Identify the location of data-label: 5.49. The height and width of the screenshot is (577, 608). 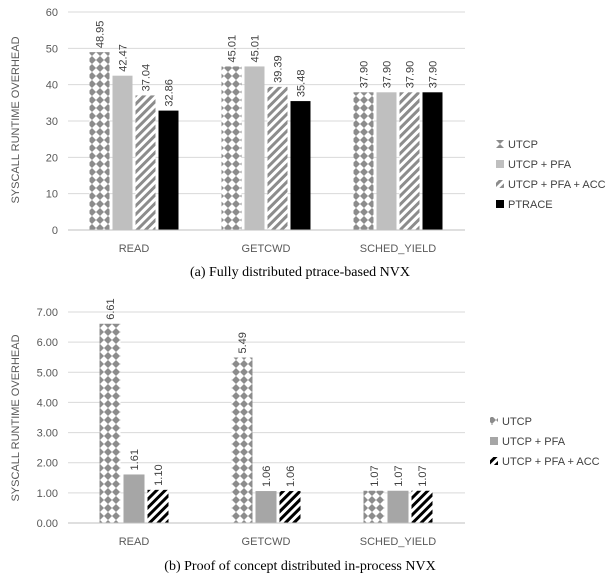
(243, 342).